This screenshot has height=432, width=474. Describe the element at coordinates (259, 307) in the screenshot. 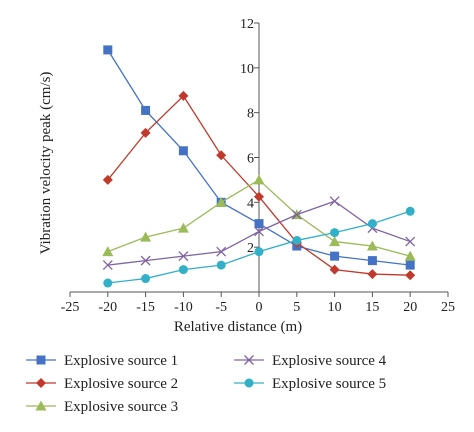

I see `x-tick-label: 0` at that location.